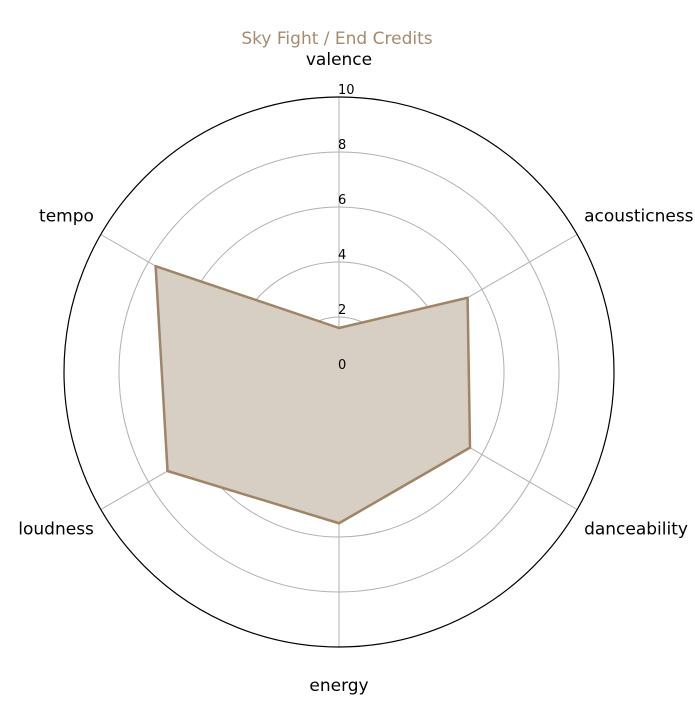  I want to click on tick-label-10: 10, so click(346, 90).